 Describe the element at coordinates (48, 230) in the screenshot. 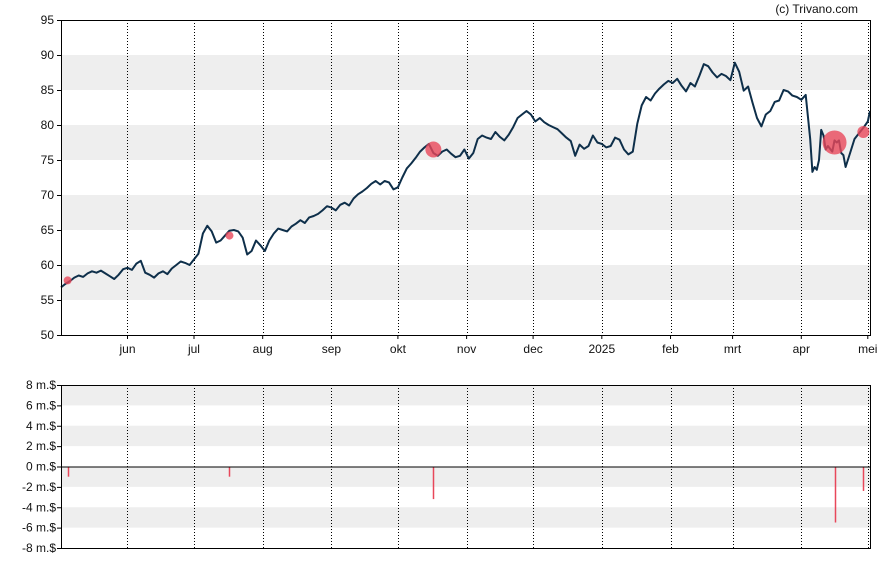

I see `y-tick-label: 65` at that location.